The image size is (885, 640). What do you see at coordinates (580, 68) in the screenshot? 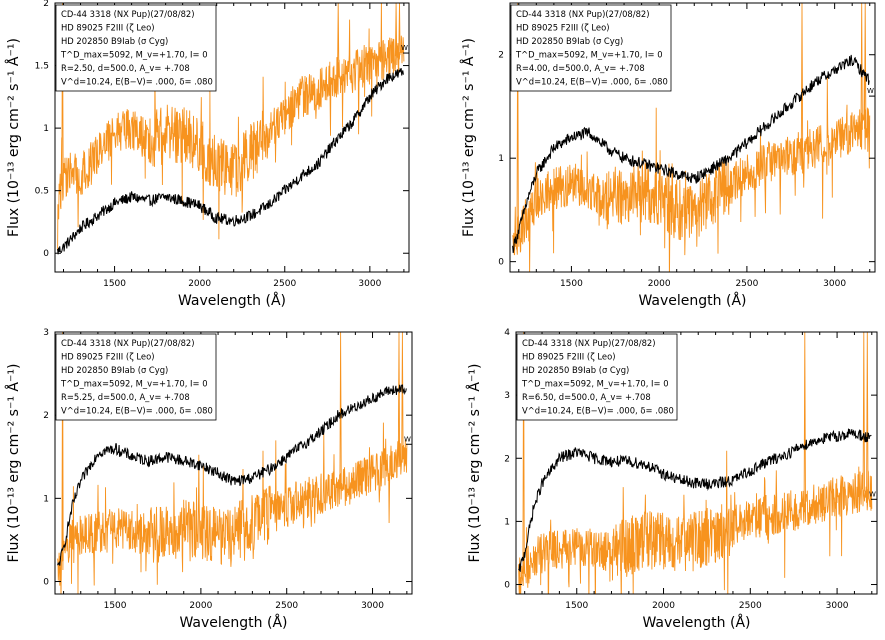
I see `legend-line: R=4.00, d=500.0, A_v= +.708` at bounding box center [580, 68].